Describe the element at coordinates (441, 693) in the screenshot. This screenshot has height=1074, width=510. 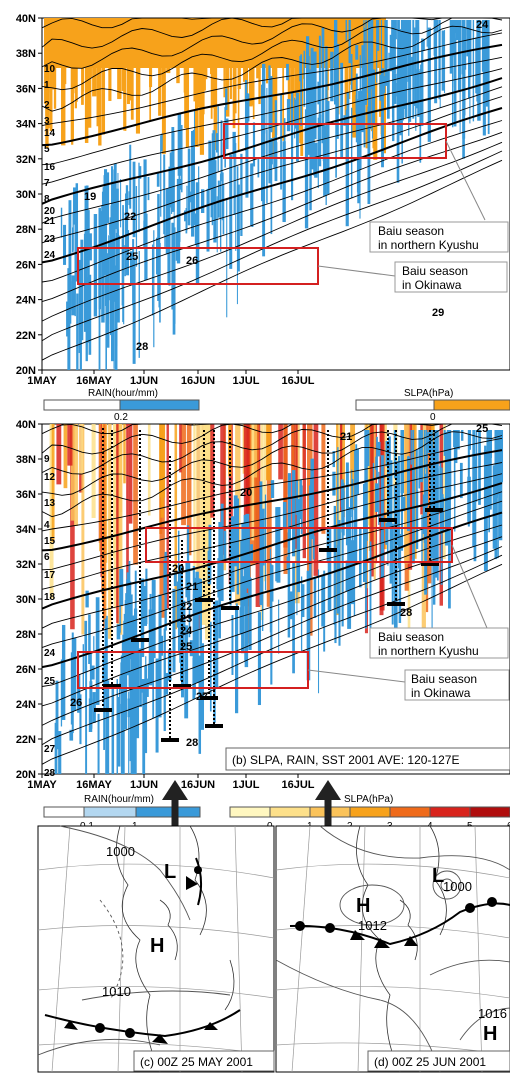
I see `svg-text: in Okinawa` at that location.